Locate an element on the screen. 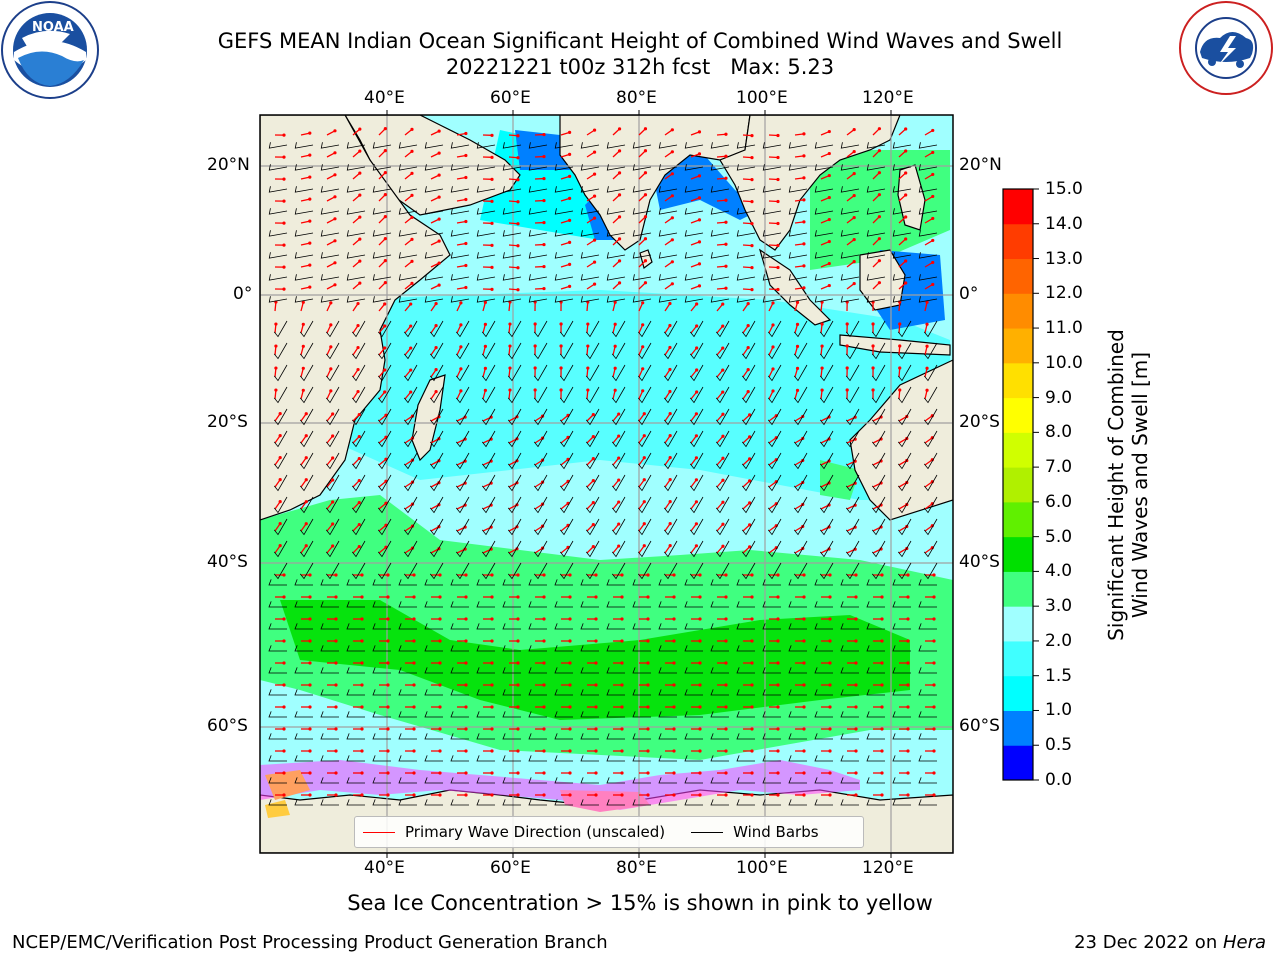 This screenshot has width=1280, height=960. lon-label-bottom: 80°E is located at coordinates (636, 868).